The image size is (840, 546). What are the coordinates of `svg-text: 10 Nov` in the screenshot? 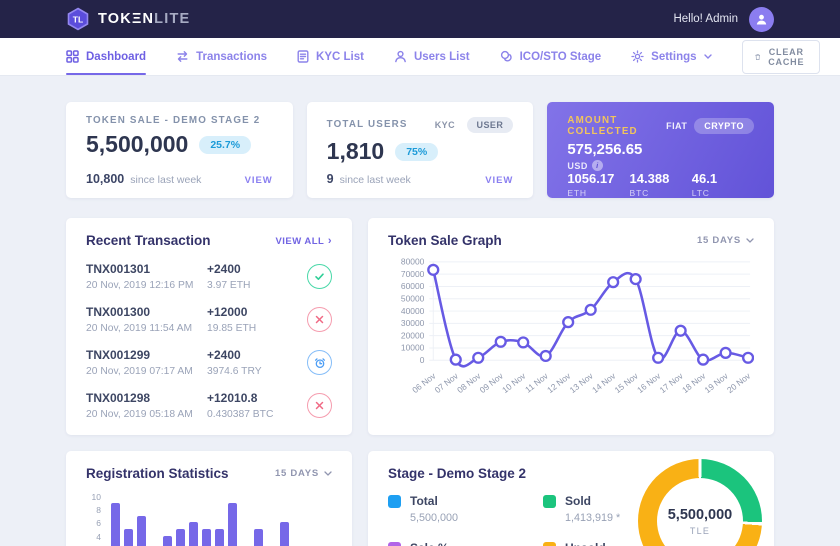 It's located at (514, 382).